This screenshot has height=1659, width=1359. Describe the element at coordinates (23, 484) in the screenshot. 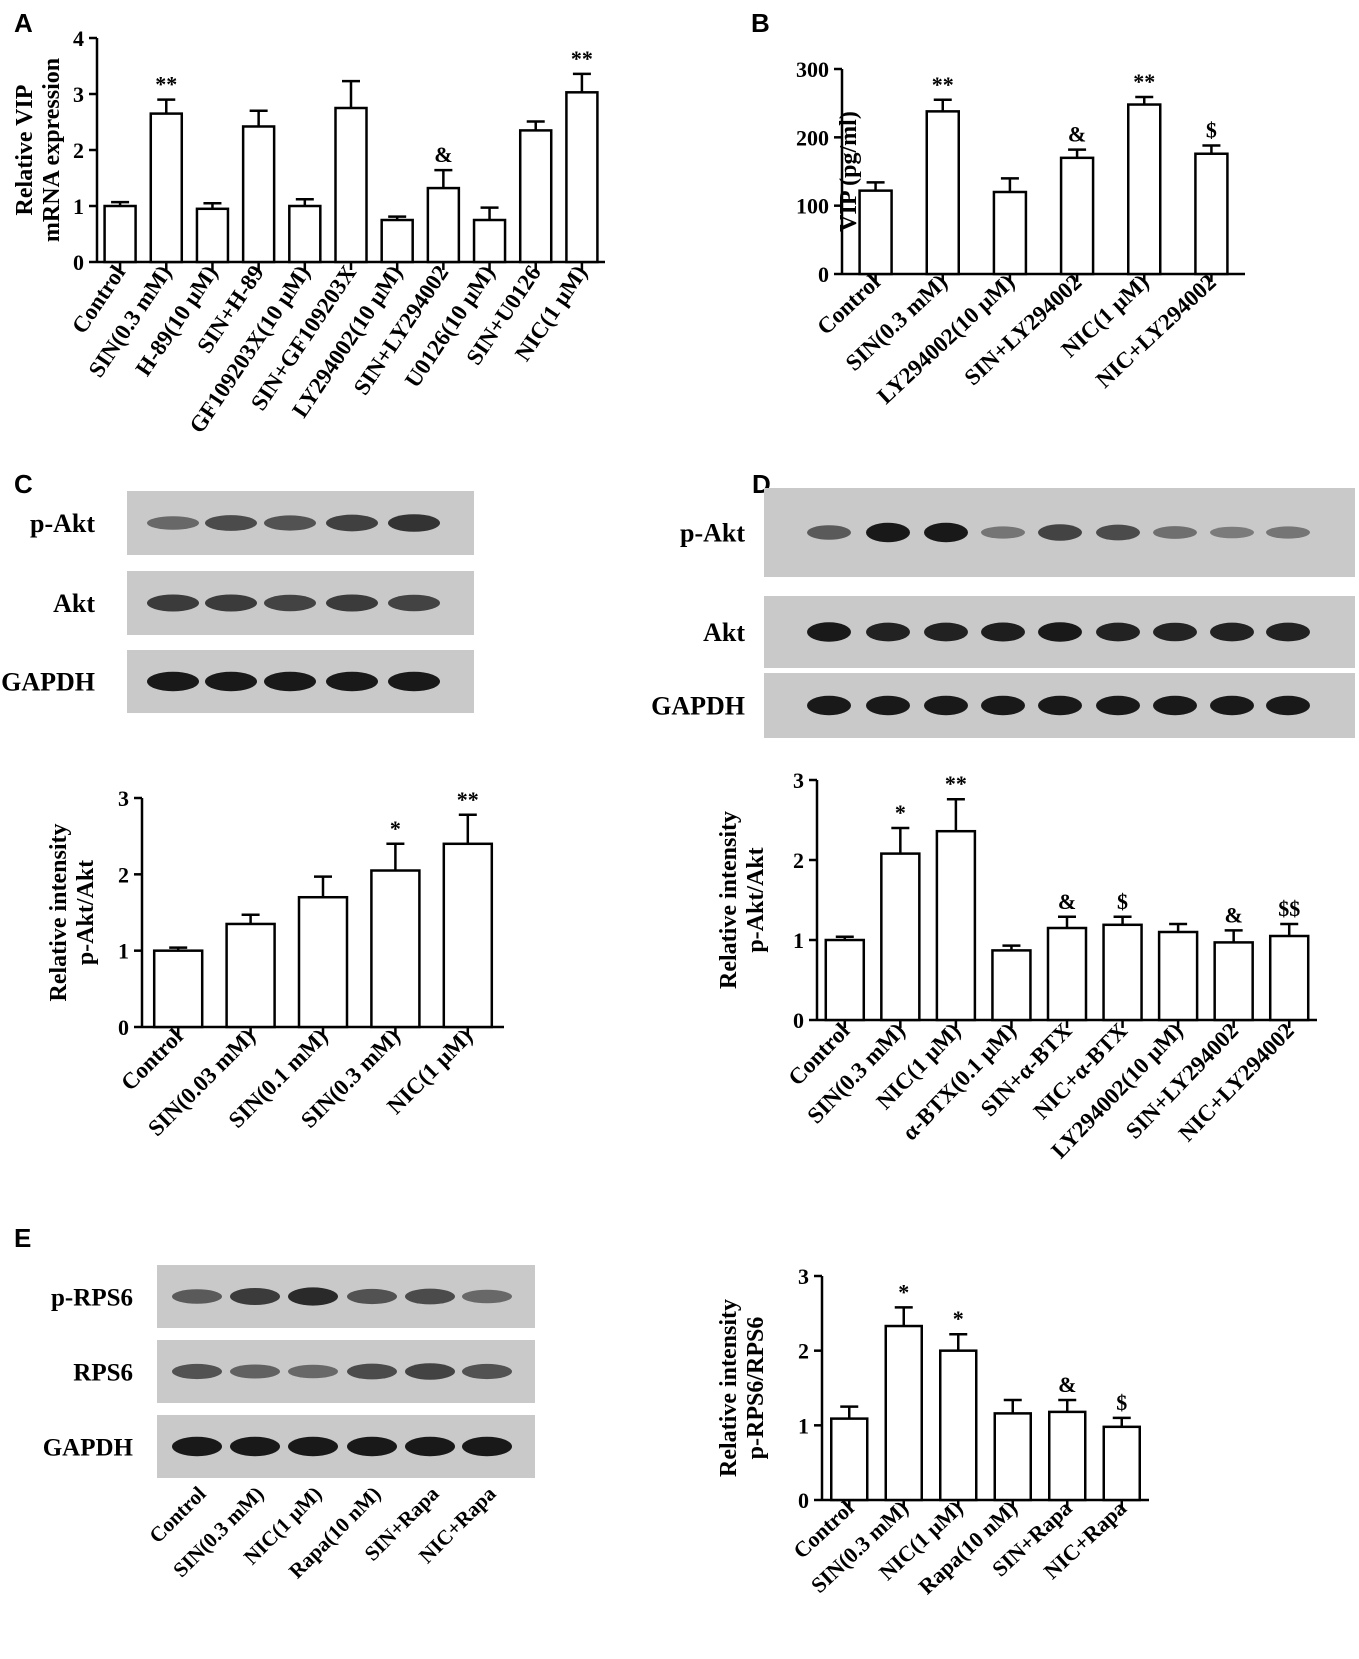

I see `panel-letter-c: C` at that location.